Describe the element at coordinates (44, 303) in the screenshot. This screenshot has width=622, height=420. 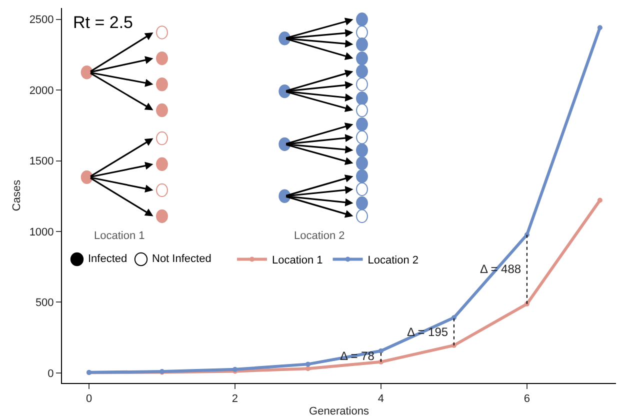
I see `y-tick-label: 500` at that location.